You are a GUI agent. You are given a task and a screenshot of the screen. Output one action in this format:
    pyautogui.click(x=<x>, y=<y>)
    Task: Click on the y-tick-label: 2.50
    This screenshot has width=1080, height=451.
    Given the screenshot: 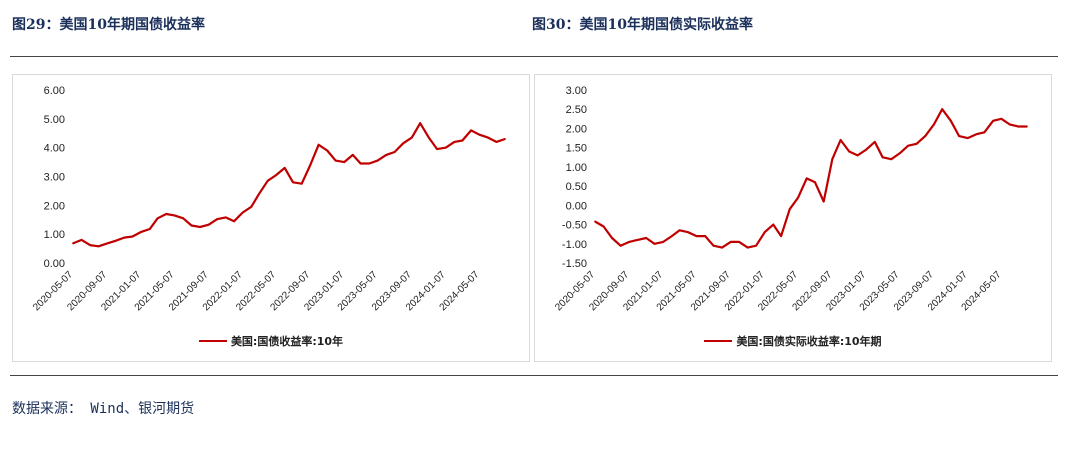 What is the action you would take?
    pyautogui.click(x=576, y=110)
    